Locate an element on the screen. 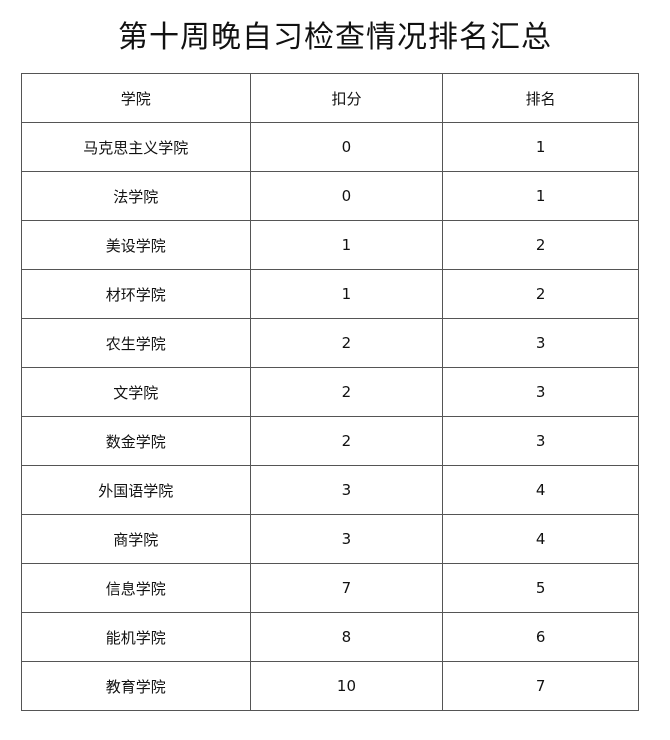 This screenshot has width=670, height=740. table-row: 马克思主义学院 0 1 is located at coordinates (330, 147).